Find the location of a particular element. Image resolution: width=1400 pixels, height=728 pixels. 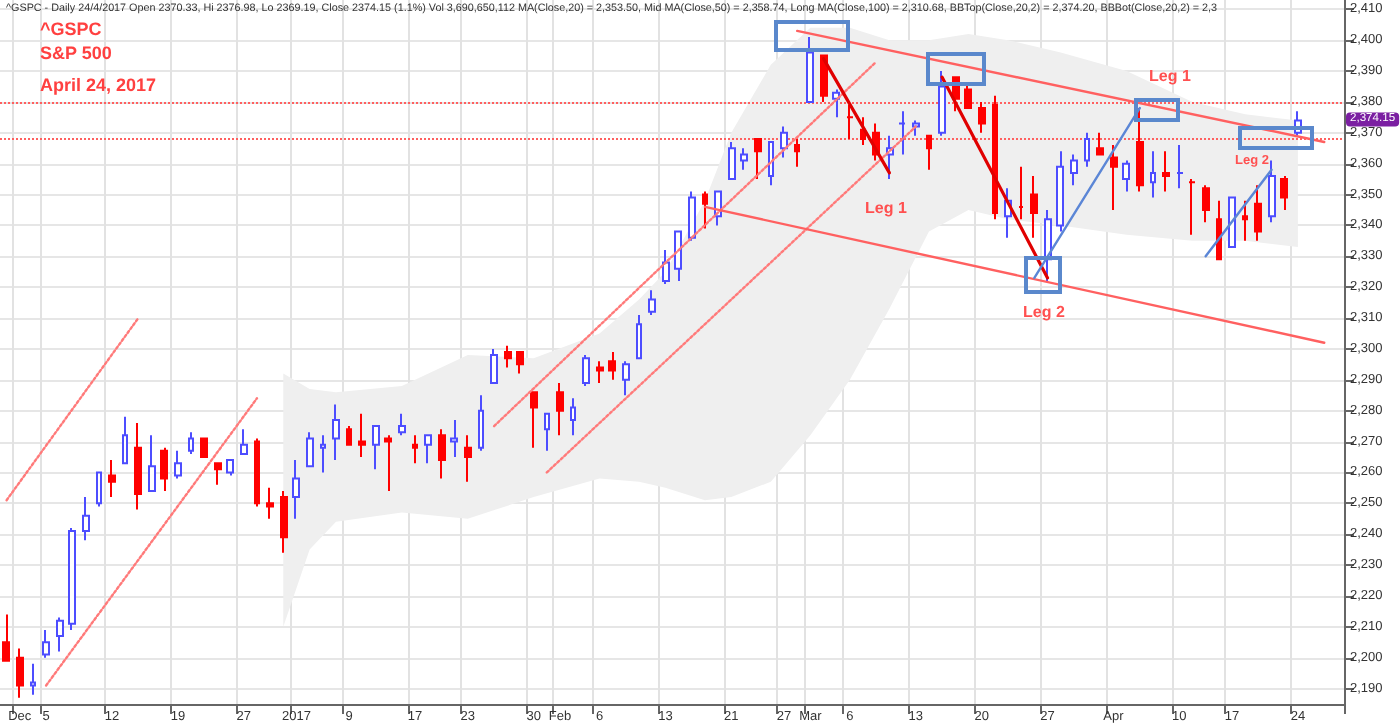

annotation: Leg 2 is located at coordinates (1044, 312).